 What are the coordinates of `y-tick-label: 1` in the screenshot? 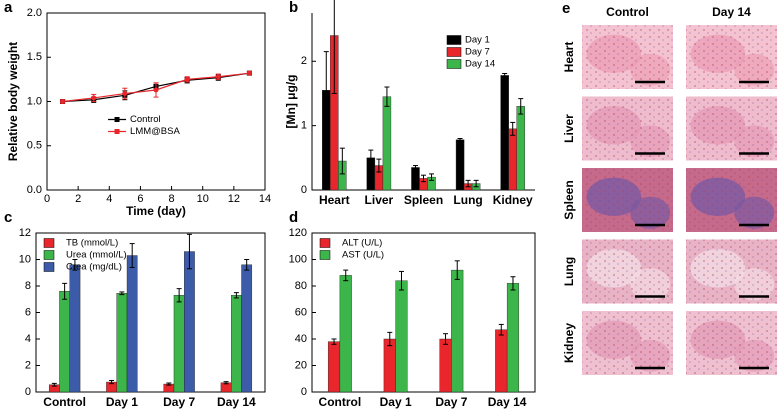 It's located at (304, 126).